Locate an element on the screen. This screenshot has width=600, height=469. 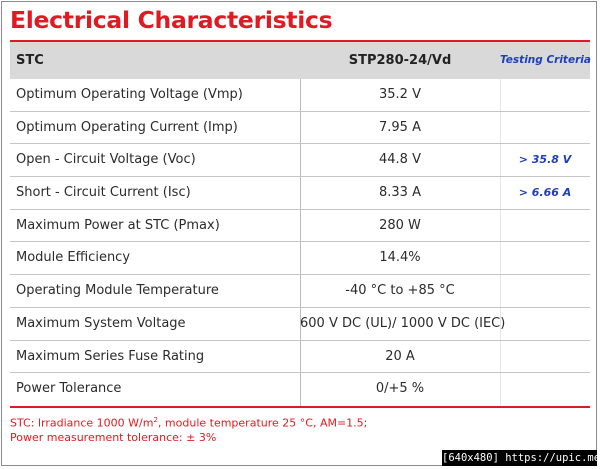
row-value: 0/+5 % is located at coordinates (400, 389).